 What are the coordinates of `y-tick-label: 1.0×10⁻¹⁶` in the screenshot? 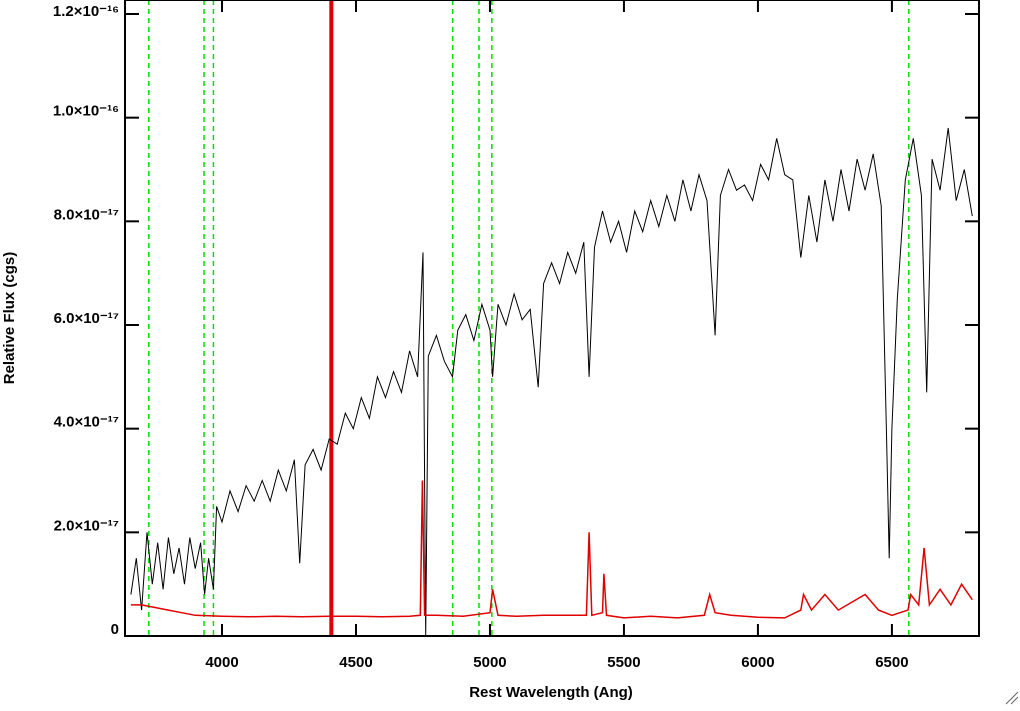 It's located at (86, 111).